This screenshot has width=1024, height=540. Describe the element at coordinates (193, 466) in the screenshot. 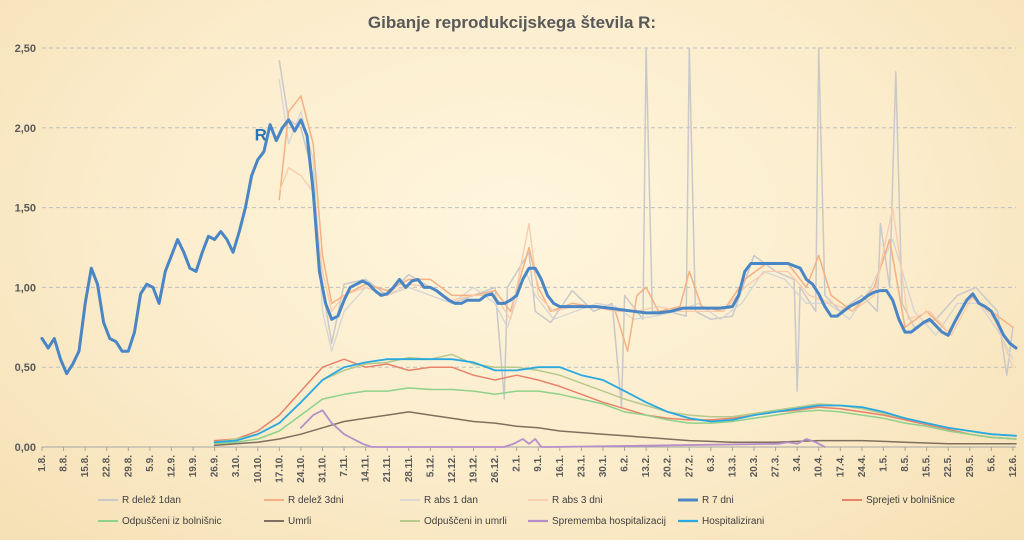

I see `x-tick-label: 19.9.` at that location.